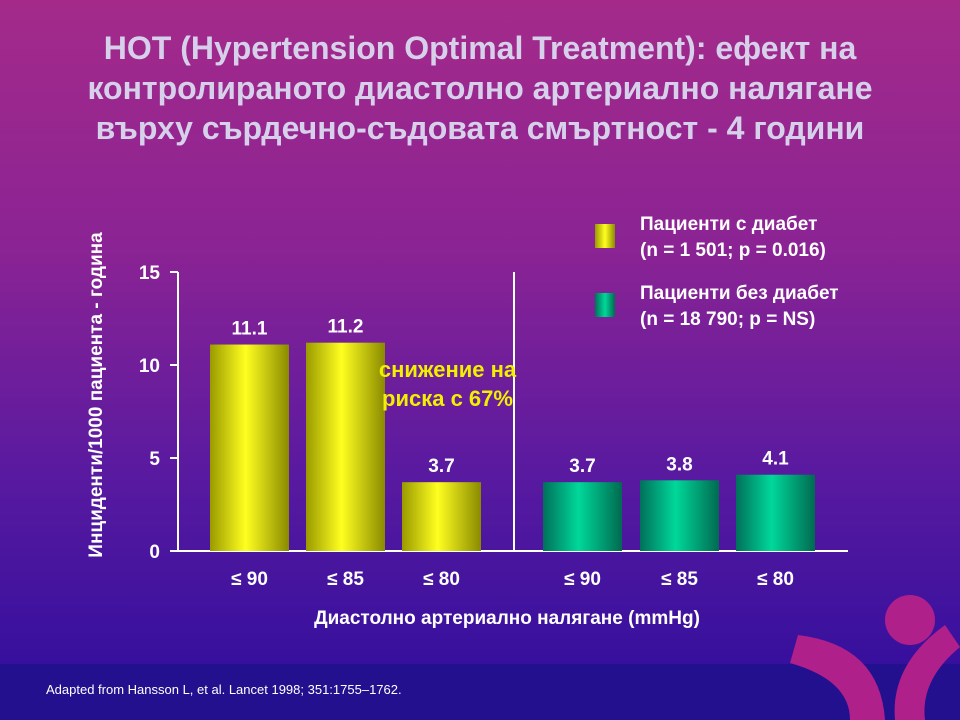 The height and width of the screenshot is (720, 960). I want to click on y-tick-label: 0, so click(154, 552).